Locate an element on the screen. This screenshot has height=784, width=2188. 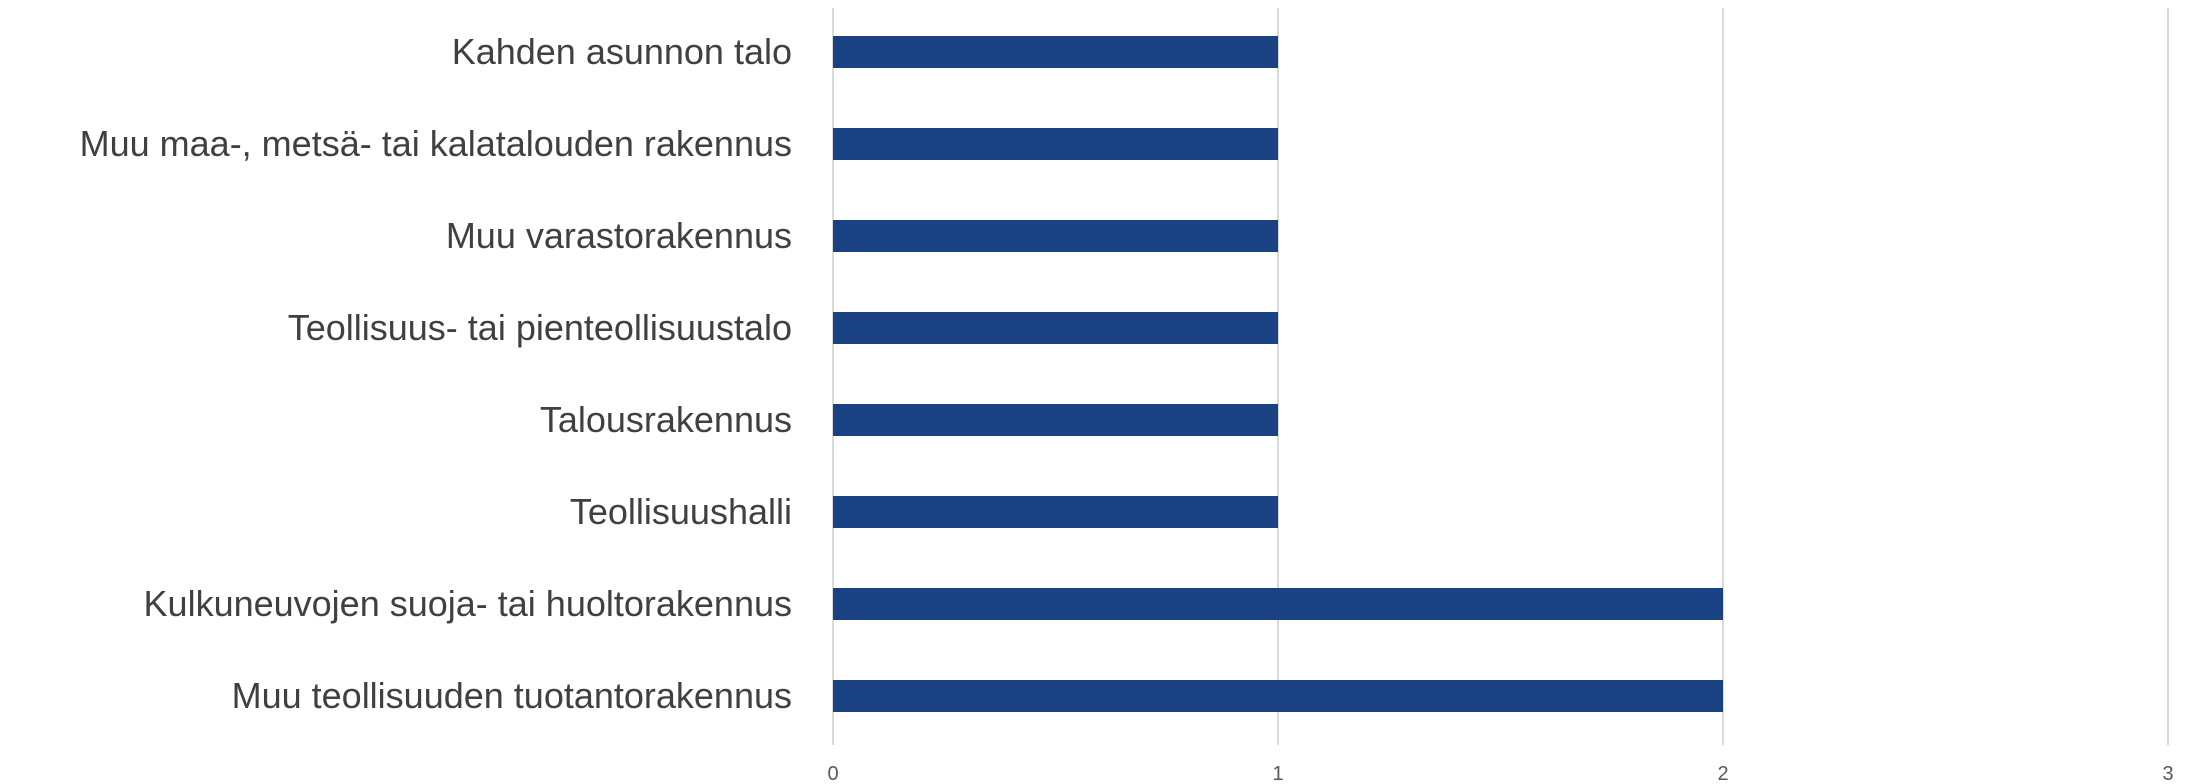
x-tick-label: 0 is located at coordinates (832, 773).